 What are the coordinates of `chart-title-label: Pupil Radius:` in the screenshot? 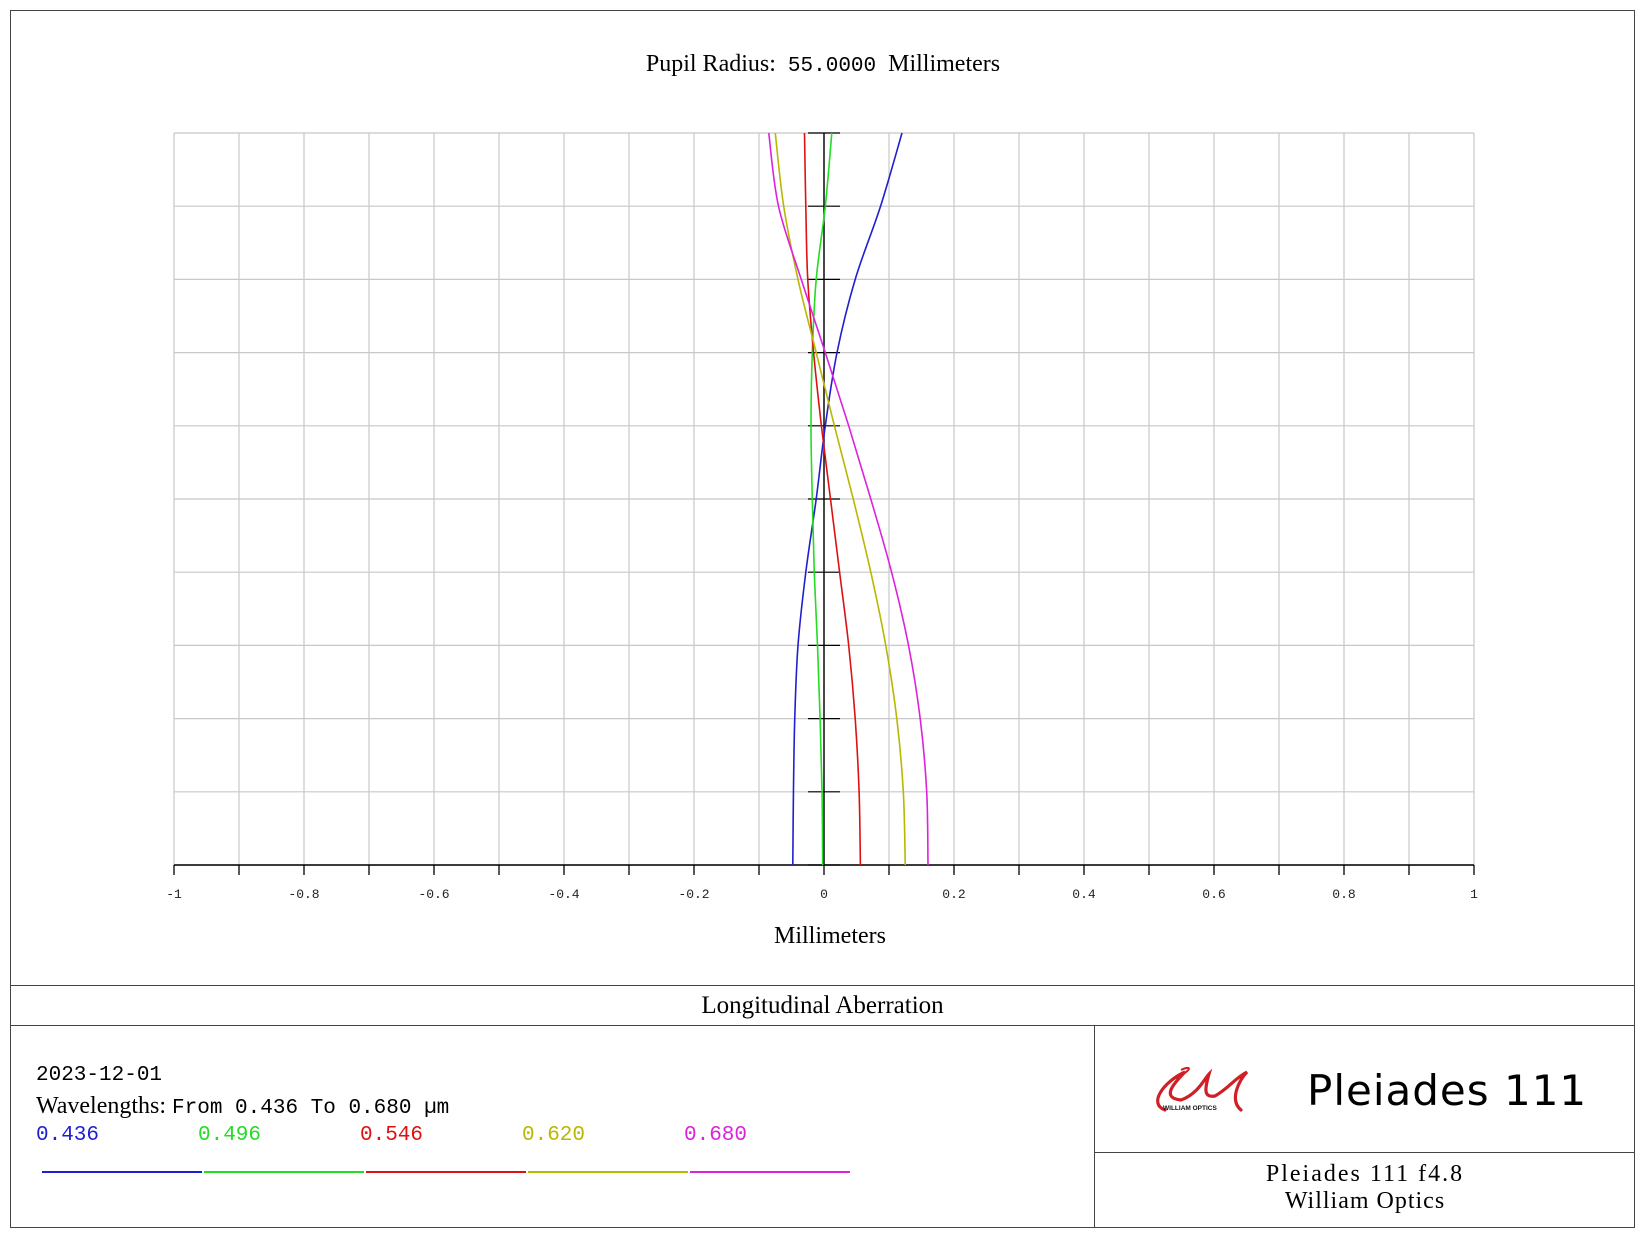 It's located at (711, 64).